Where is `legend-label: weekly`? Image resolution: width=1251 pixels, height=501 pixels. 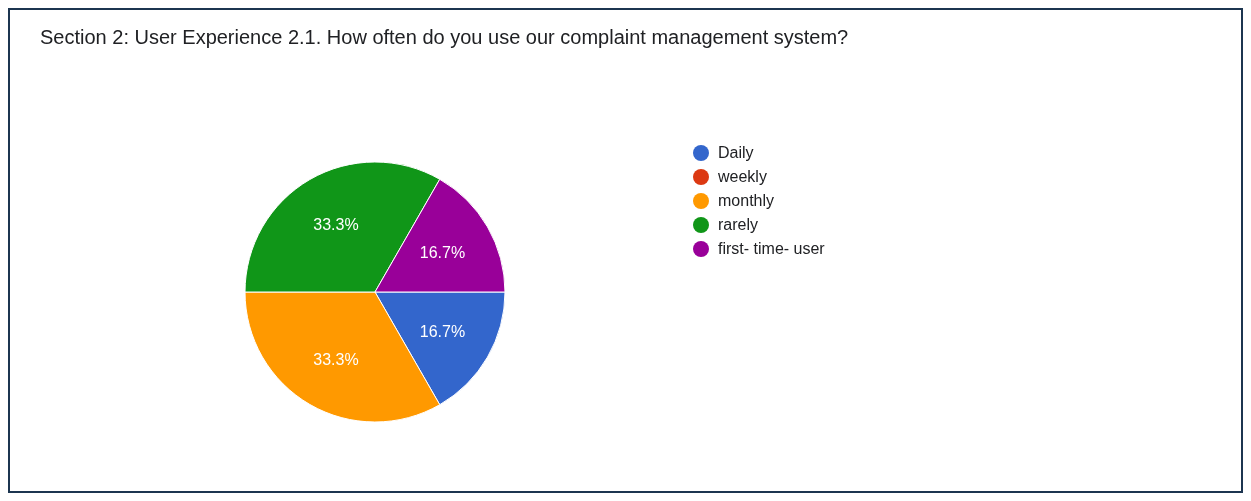
legend-label: weekly is located at coordinates (742, 177).